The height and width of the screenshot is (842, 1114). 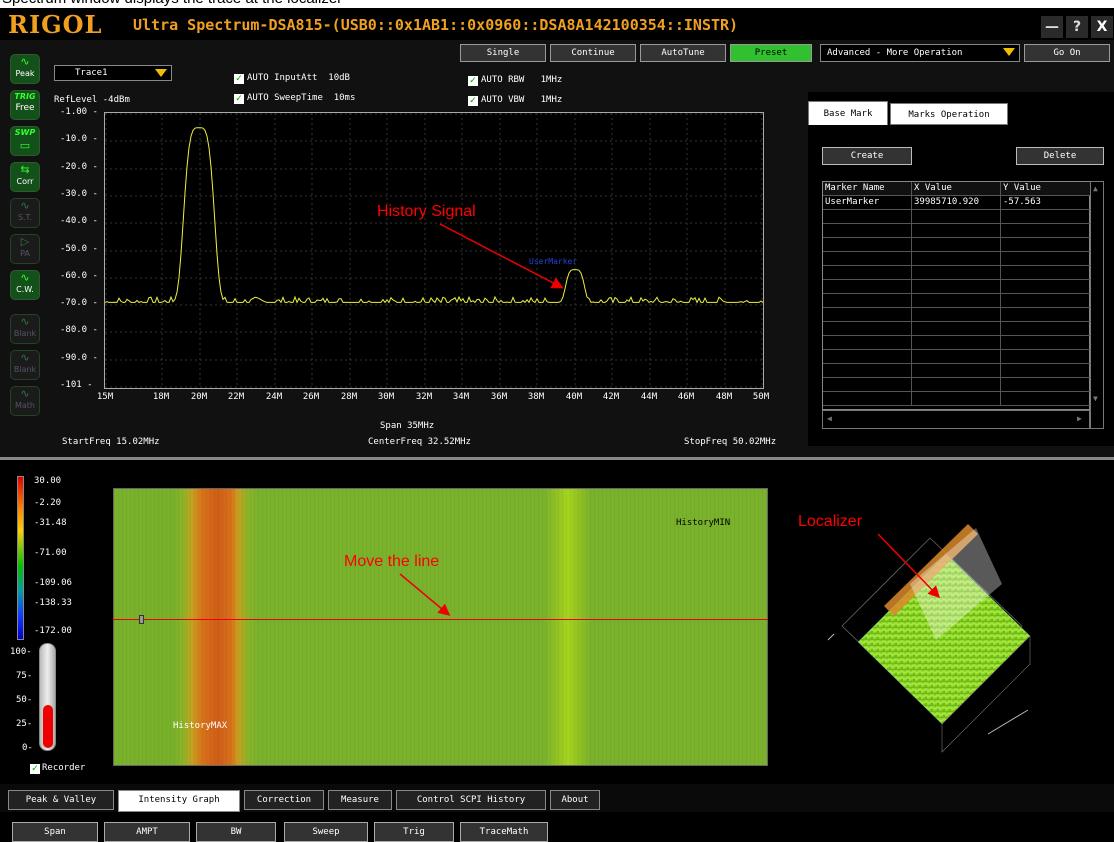 What do you see at coordinates (957, 203) in the screenshot?
I see `table-row: UserMarker 39985710.920 -57.563` at bounding box center [957, 203].